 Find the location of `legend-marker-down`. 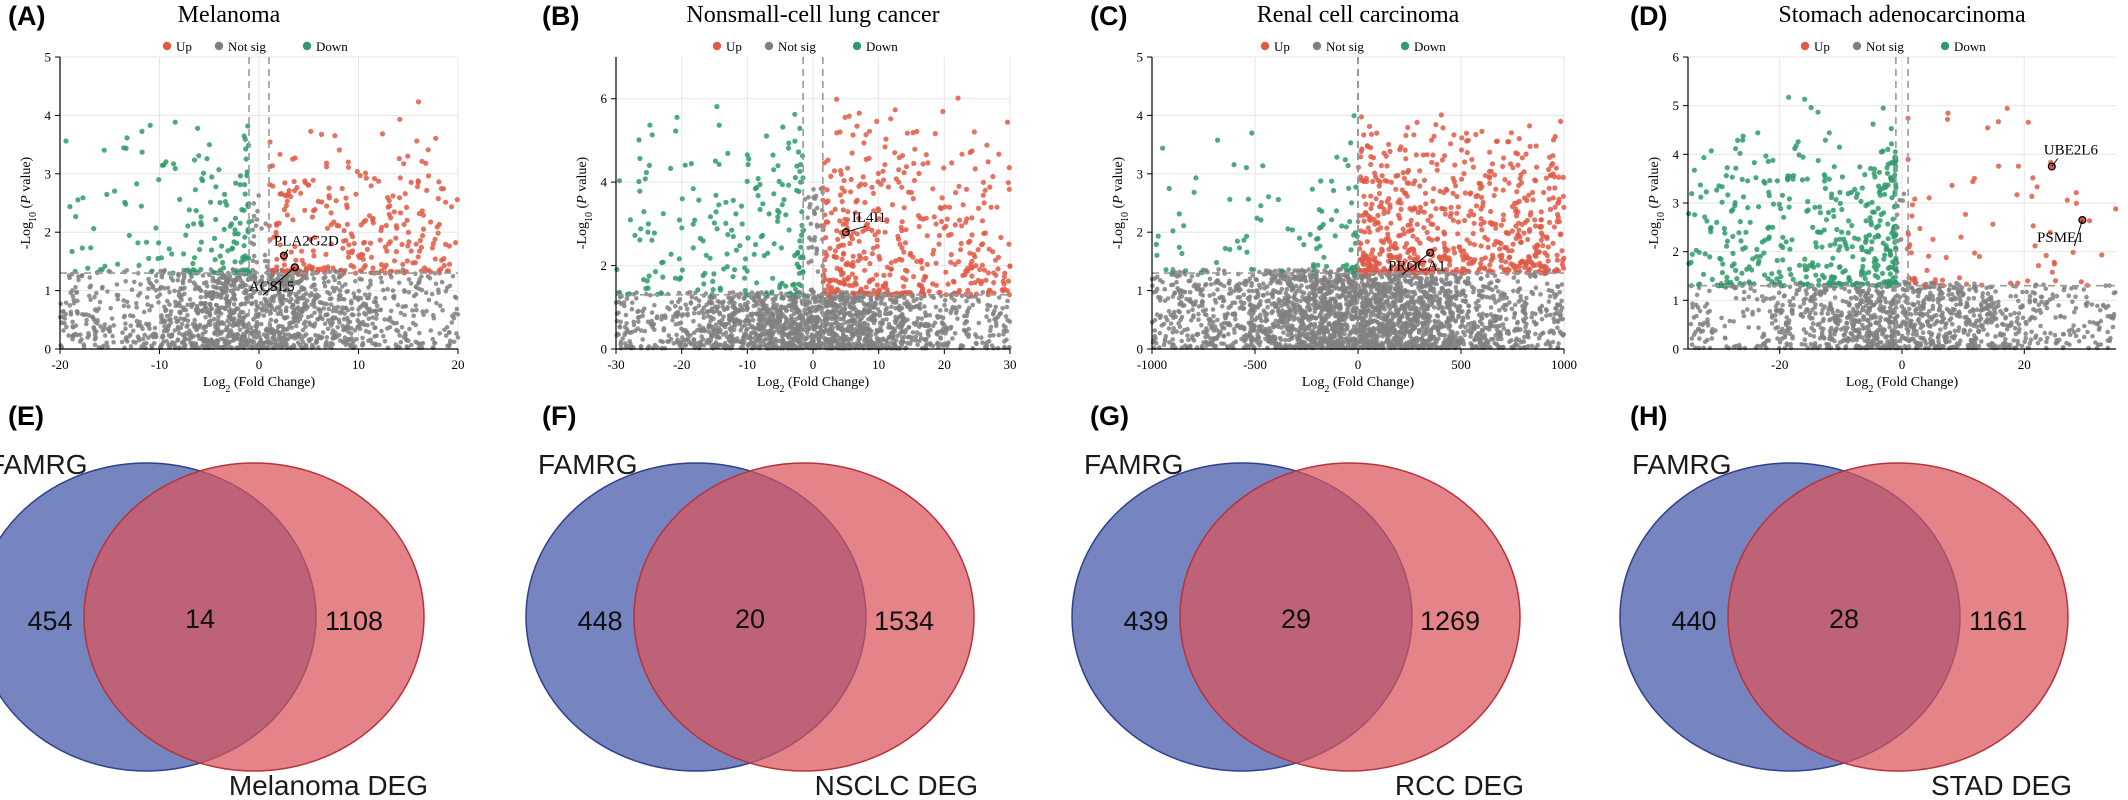

legend-marker-down is located at coordinates (307, 46).